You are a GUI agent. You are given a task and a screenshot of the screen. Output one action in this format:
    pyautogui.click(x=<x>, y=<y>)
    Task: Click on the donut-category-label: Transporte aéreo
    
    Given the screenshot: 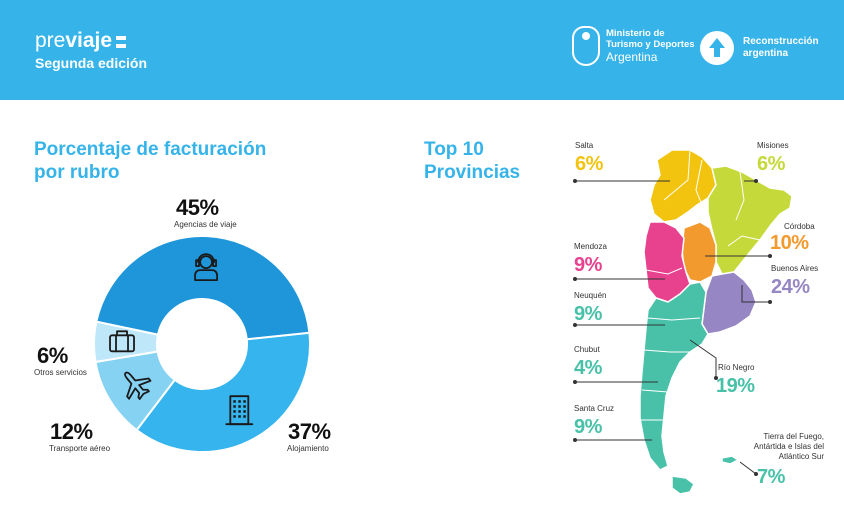 What is the action you would take?
    pyautogui.click(x=80, y=448)
    